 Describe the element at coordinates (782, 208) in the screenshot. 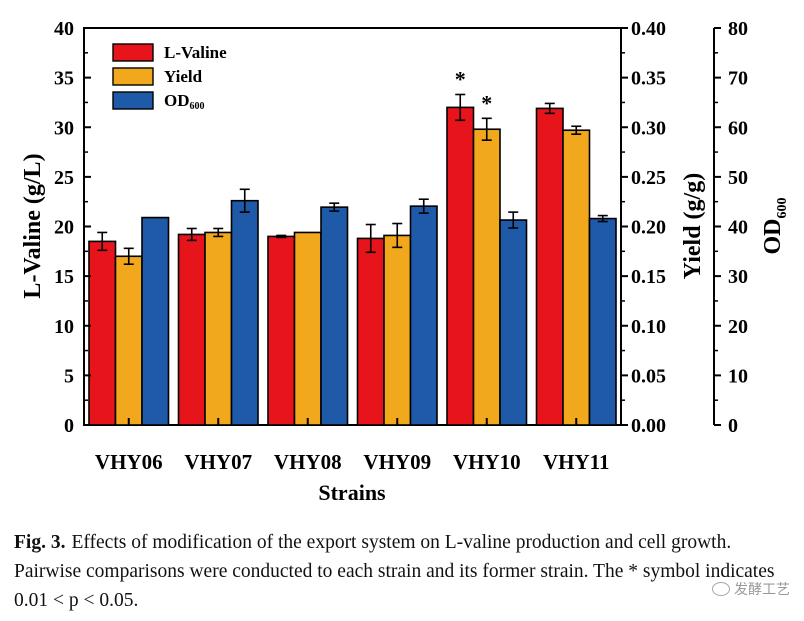

I see `y-axis-right-title-sub: 600` at that location.